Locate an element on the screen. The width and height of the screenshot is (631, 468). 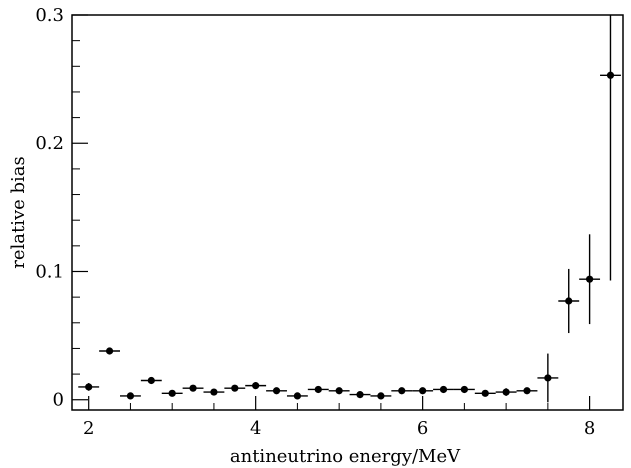
x-tick-label: 6 is located at coordinates (422, 428).